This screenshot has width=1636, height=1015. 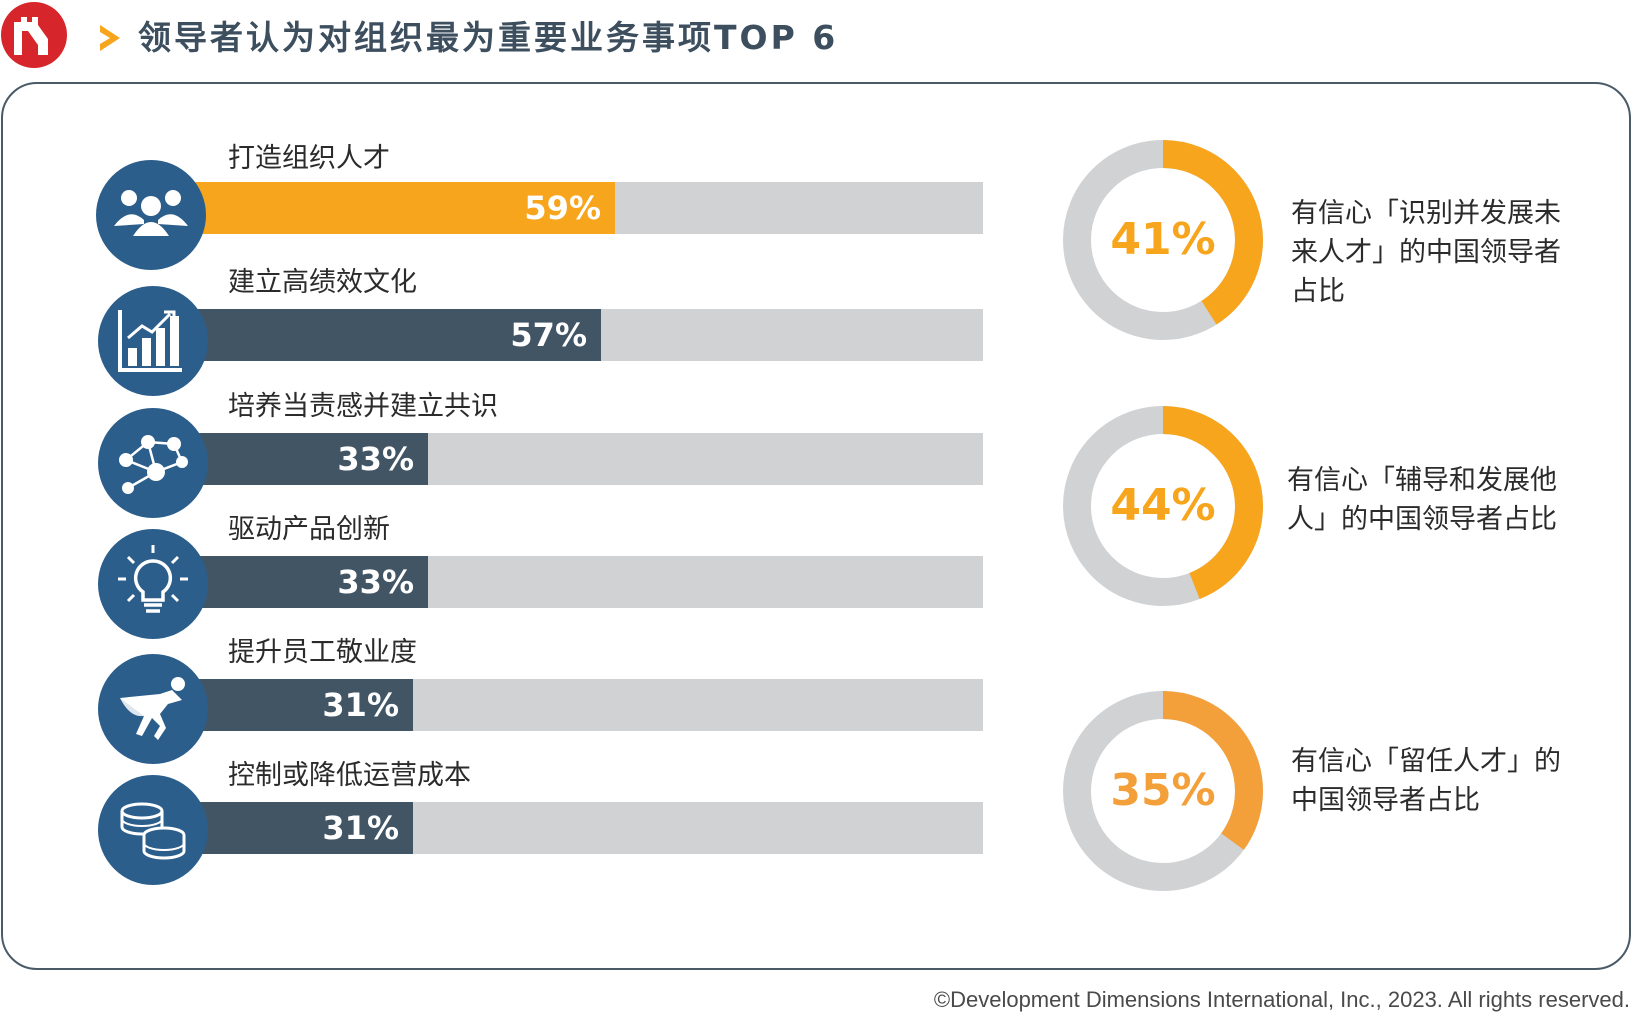 I want to click on donut-description: 有信心「辅导和发展他人」的中国领导者占比, so click(x=1422, y=500).